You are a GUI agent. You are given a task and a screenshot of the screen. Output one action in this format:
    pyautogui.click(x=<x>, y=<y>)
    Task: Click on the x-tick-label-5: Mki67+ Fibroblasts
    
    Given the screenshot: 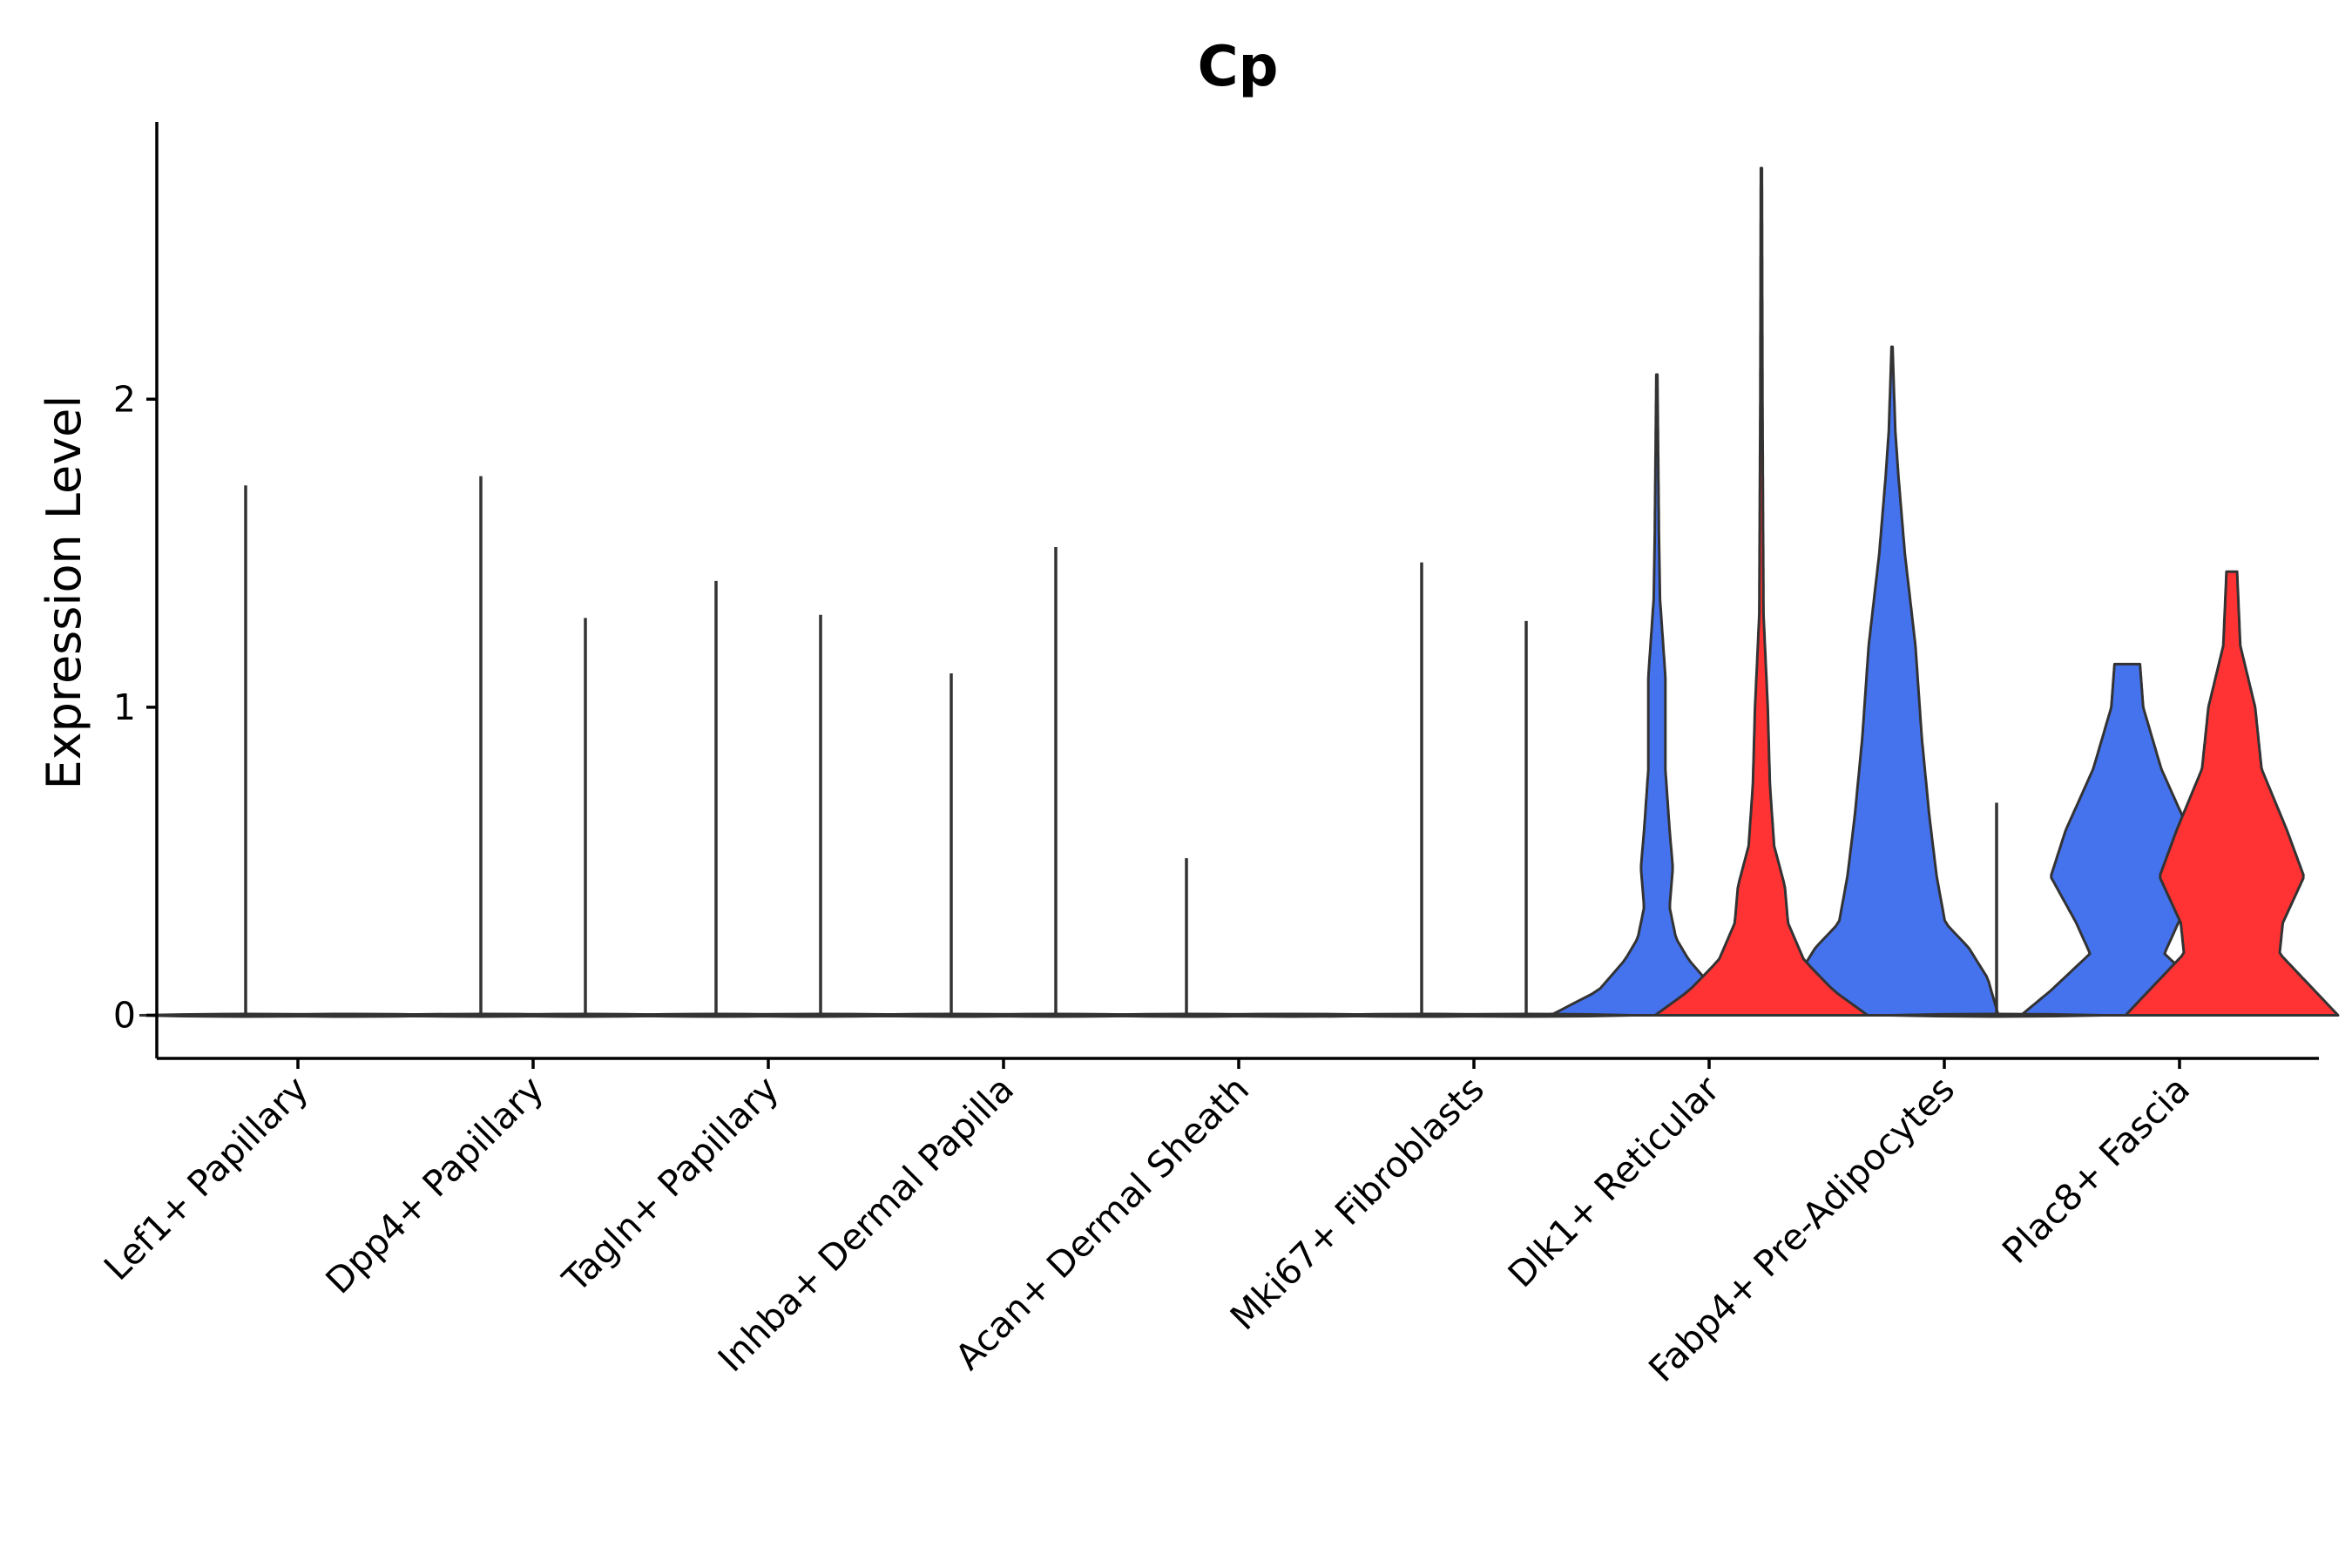 What is the action you would take?
    pyautogui.click(x=1357, y=1203)
    